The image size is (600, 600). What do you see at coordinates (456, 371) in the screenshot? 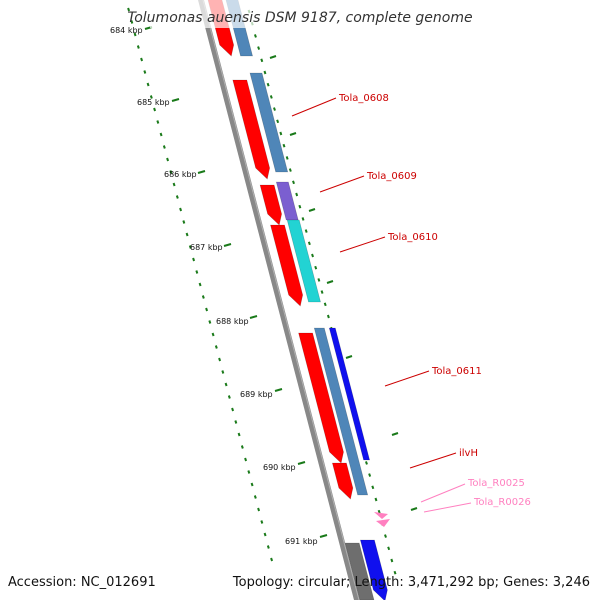
I see `gene-label-tola-0611: Tola_0611` at bounding box center [456, 371].